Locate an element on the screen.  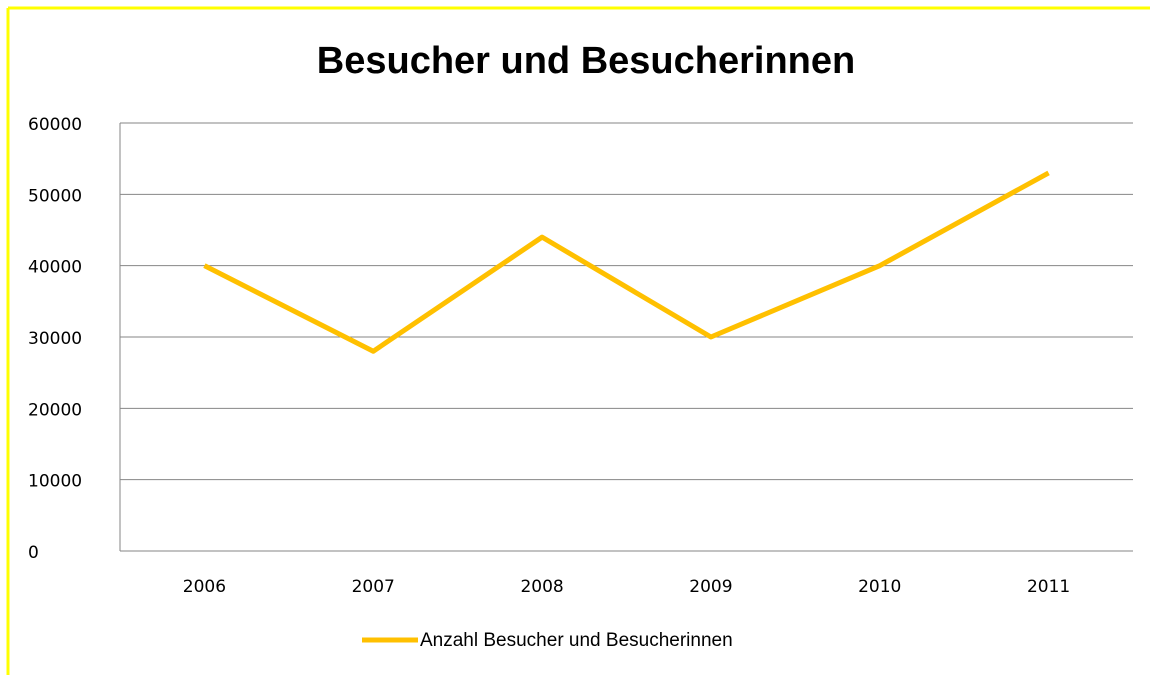
y-tick-label: 30000 is located at coordinates (55, 339).